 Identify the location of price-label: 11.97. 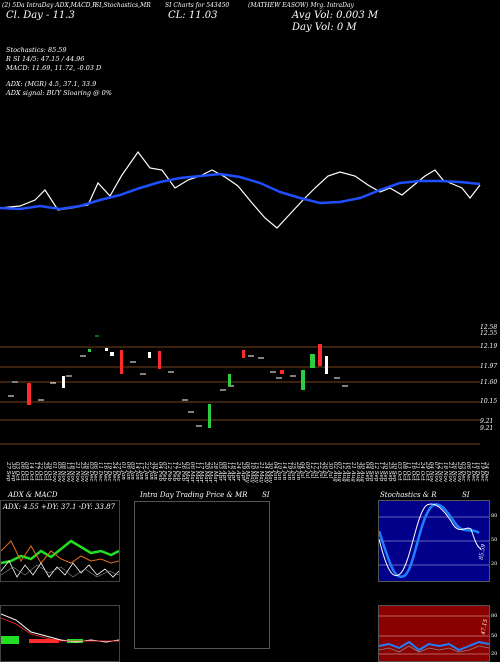
(489, 366).